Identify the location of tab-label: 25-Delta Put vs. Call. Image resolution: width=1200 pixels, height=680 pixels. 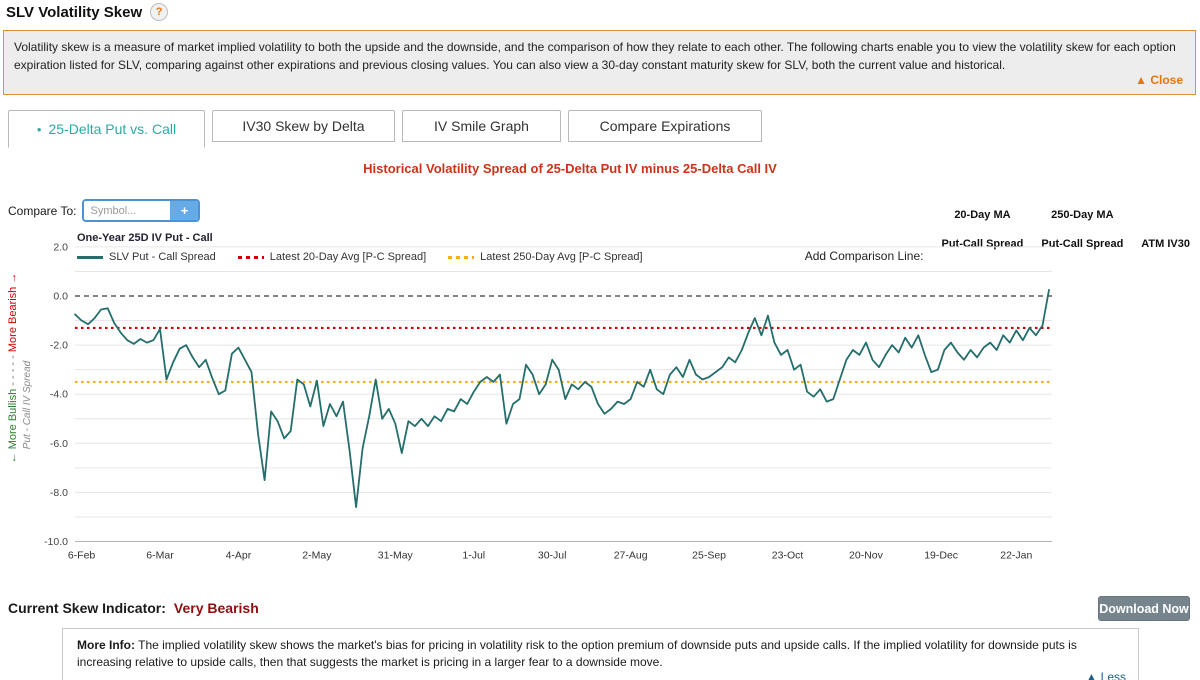
(112, 129).